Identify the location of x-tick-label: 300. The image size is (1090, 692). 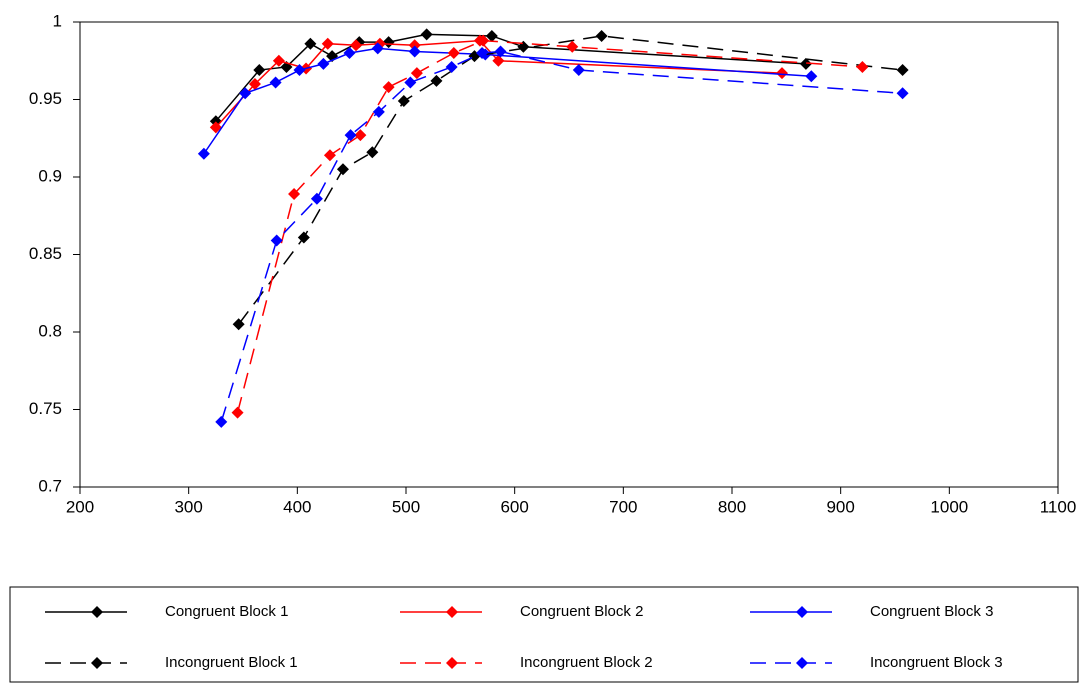
(188, 506).